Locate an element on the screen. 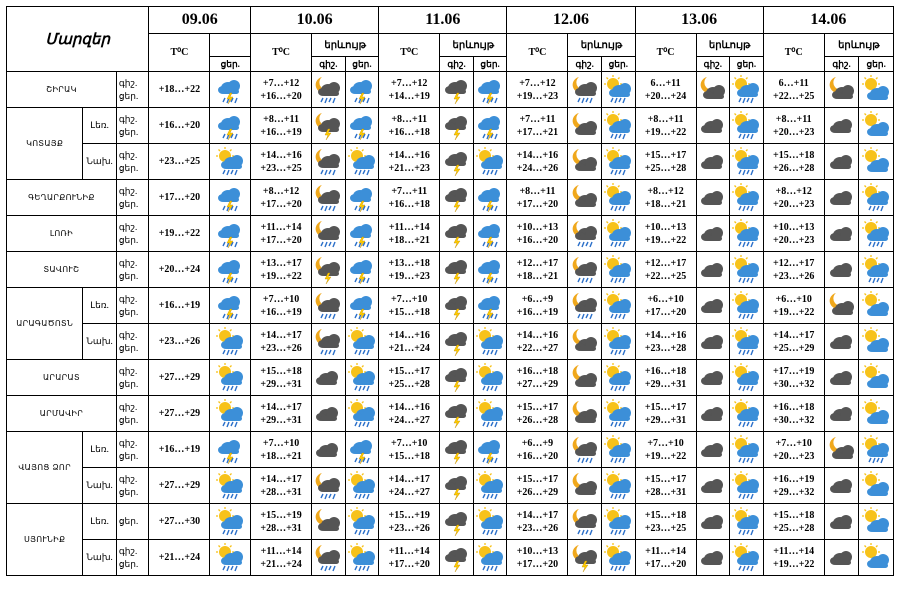 Image resolution: width=900 pixels, height=590 pixels. moon-cloud-rain-icon is located at coordinates (328, 234).